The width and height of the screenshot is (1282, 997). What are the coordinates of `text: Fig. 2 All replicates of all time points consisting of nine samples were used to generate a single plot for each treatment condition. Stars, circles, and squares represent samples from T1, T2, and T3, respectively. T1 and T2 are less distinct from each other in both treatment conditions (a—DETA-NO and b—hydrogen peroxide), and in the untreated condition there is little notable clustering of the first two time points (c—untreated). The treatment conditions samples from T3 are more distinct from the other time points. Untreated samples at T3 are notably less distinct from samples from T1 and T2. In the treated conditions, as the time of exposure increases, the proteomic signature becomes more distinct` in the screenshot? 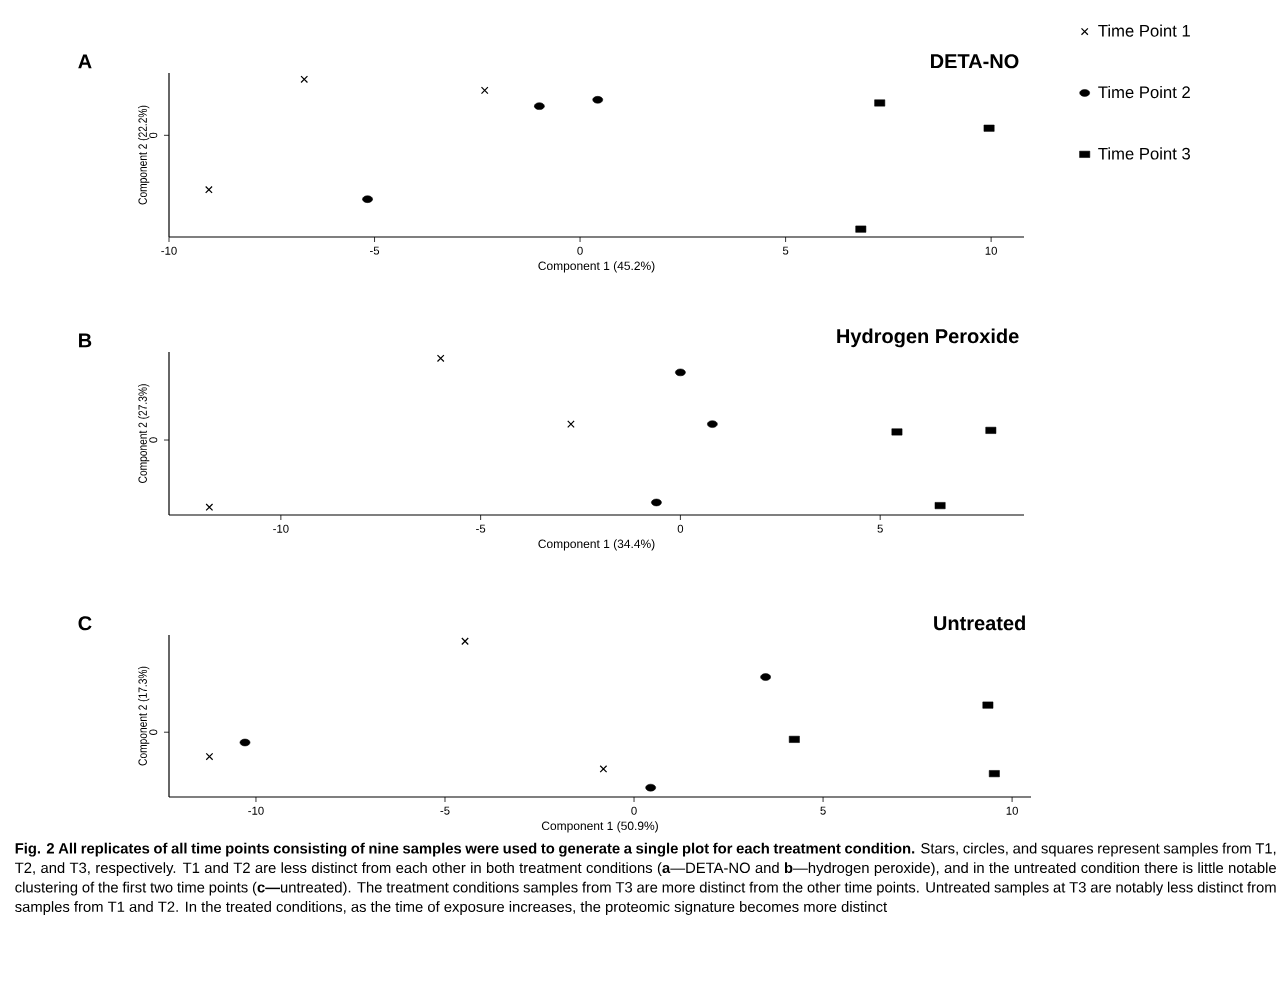 It's located at (645, 878).